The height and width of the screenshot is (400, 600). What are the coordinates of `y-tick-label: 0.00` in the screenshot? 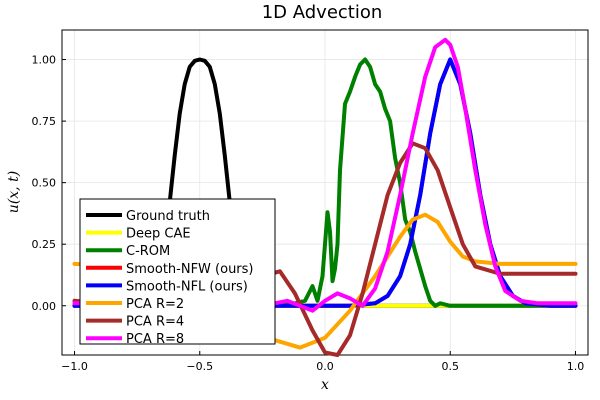 It's located at (44, 306).